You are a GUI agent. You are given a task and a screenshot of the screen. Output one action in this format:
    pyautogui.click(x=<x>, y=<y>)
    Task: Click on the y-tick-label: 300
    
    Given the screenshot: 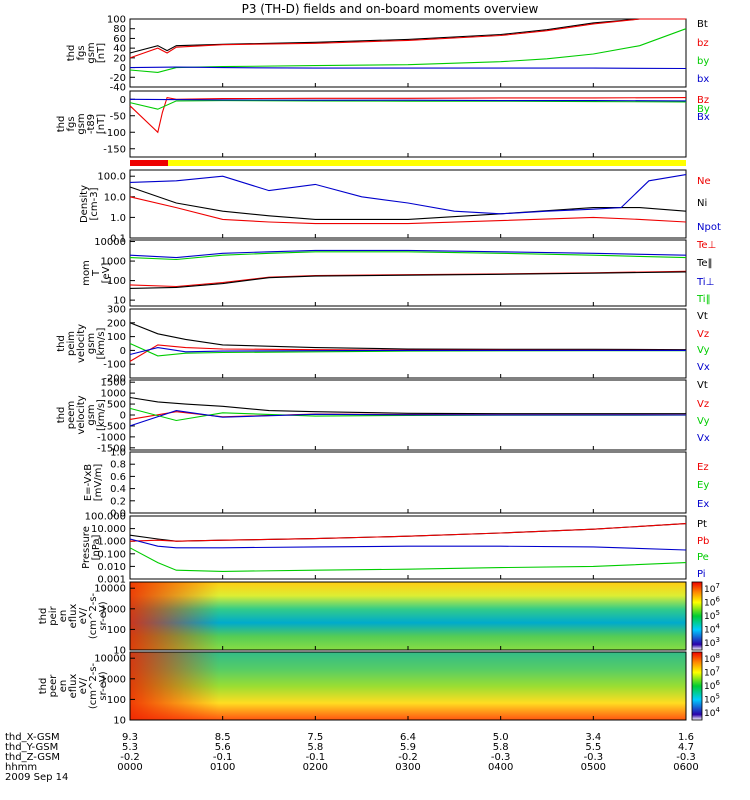 What is the action you would take?
    pyautogui.click(x=116, y=310)
    